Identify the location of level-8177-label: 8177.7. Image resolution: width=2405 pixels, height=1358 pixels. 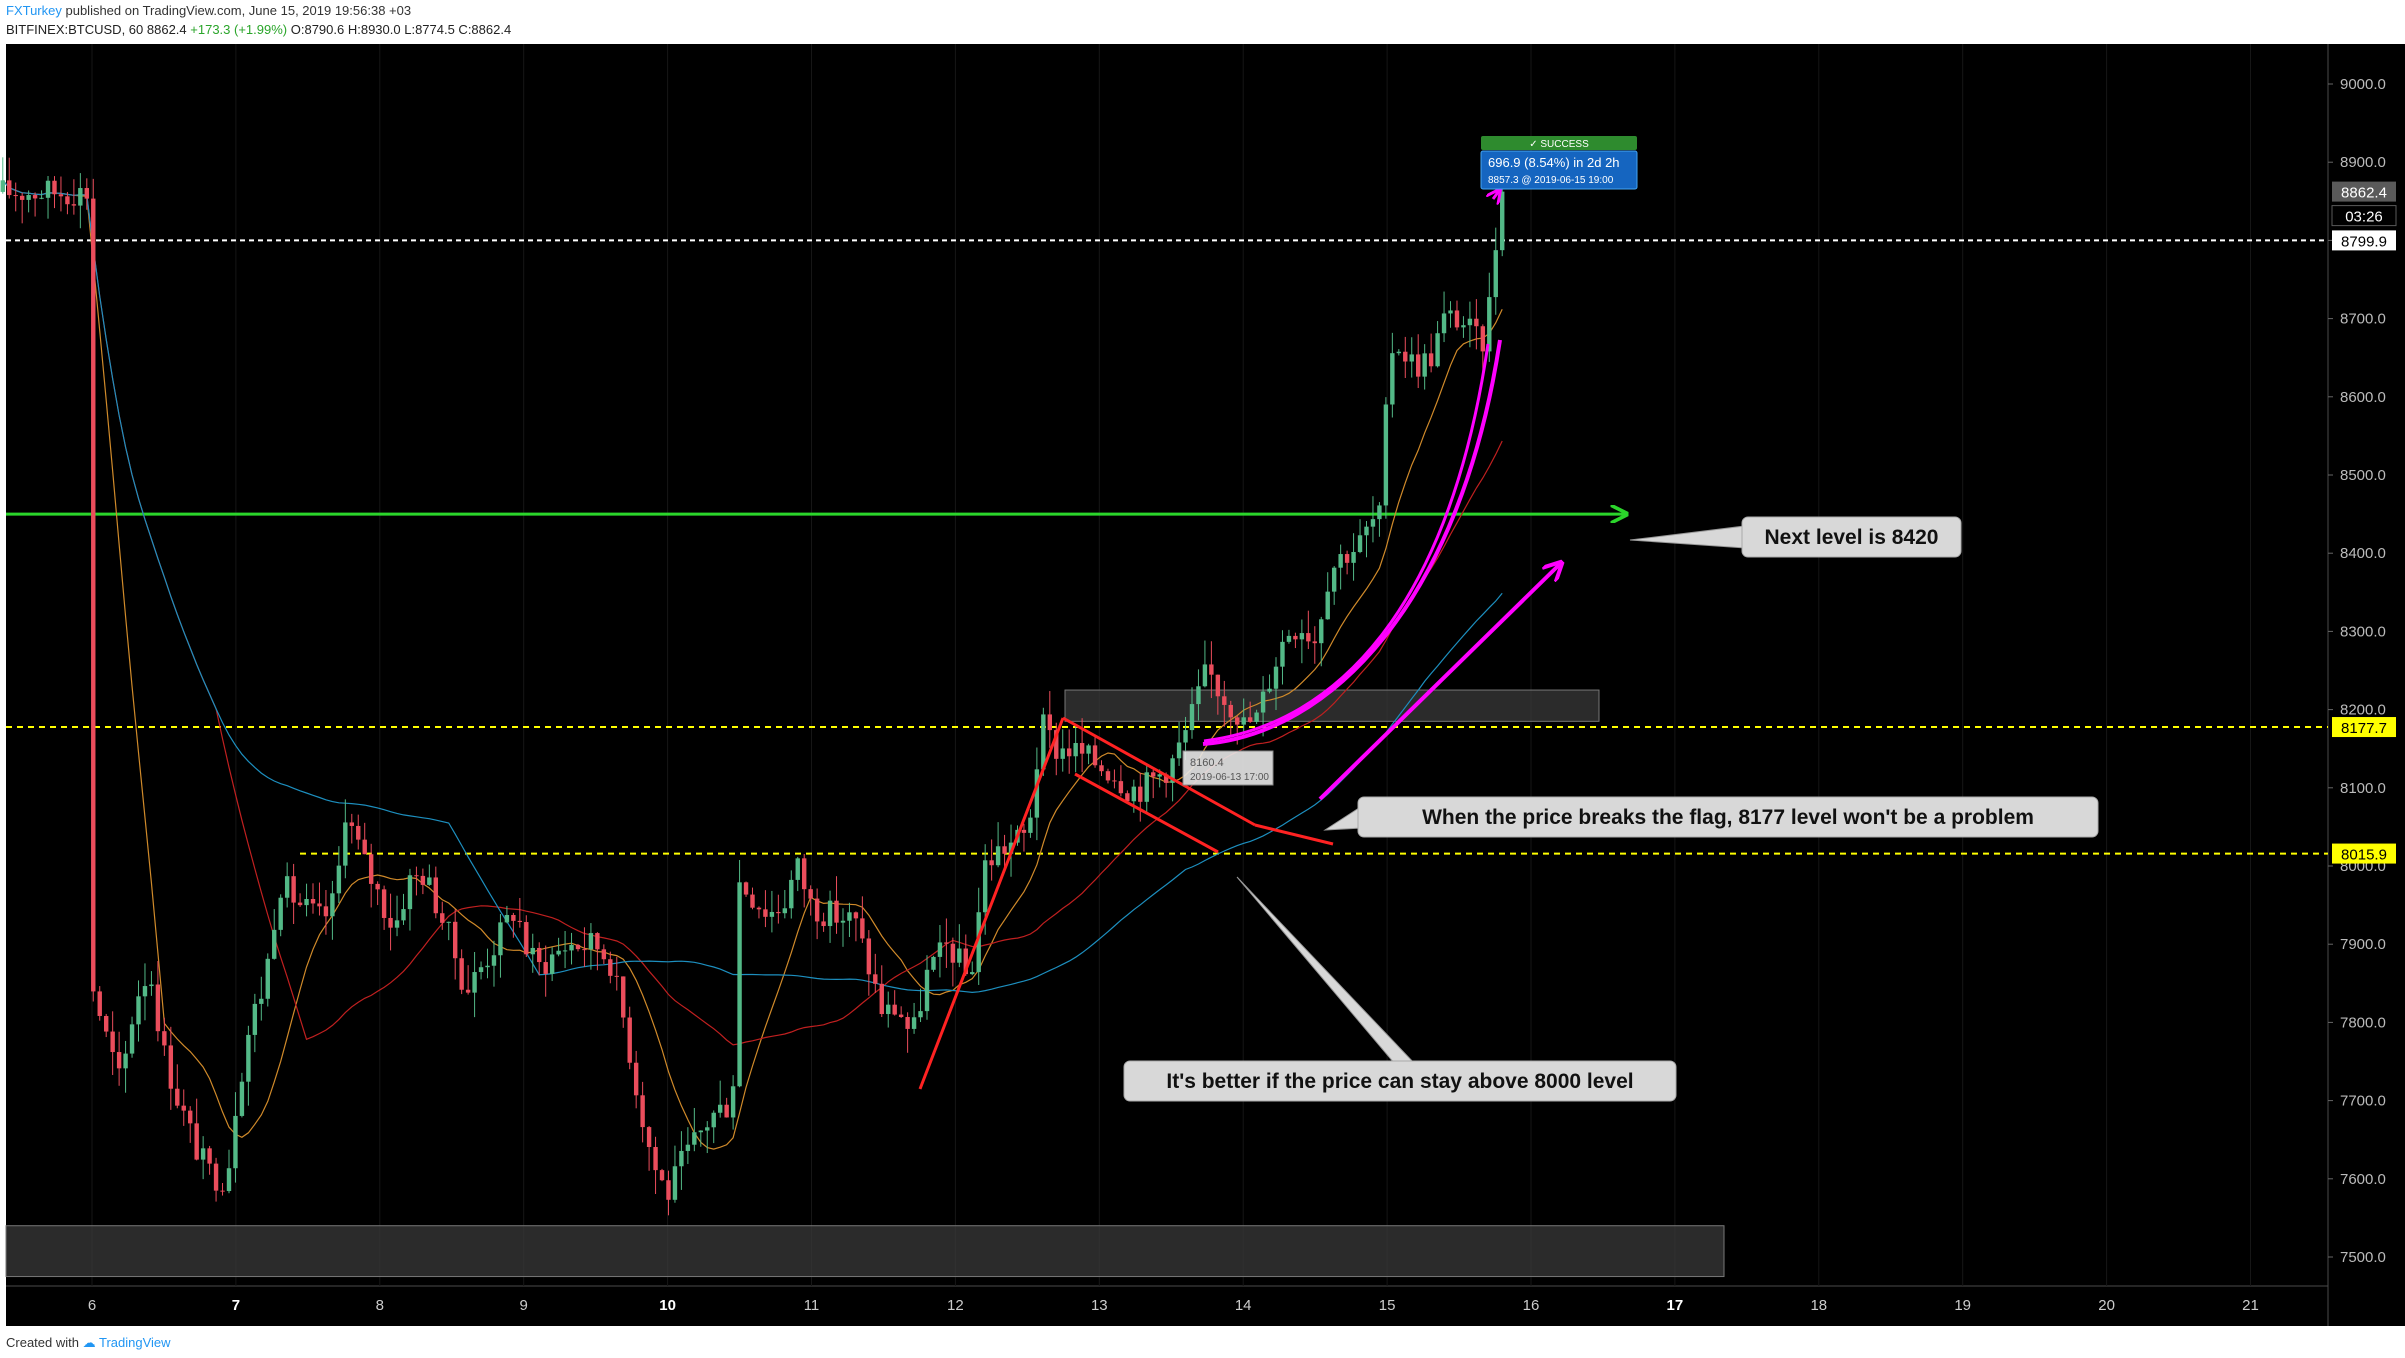
(2364, 728).